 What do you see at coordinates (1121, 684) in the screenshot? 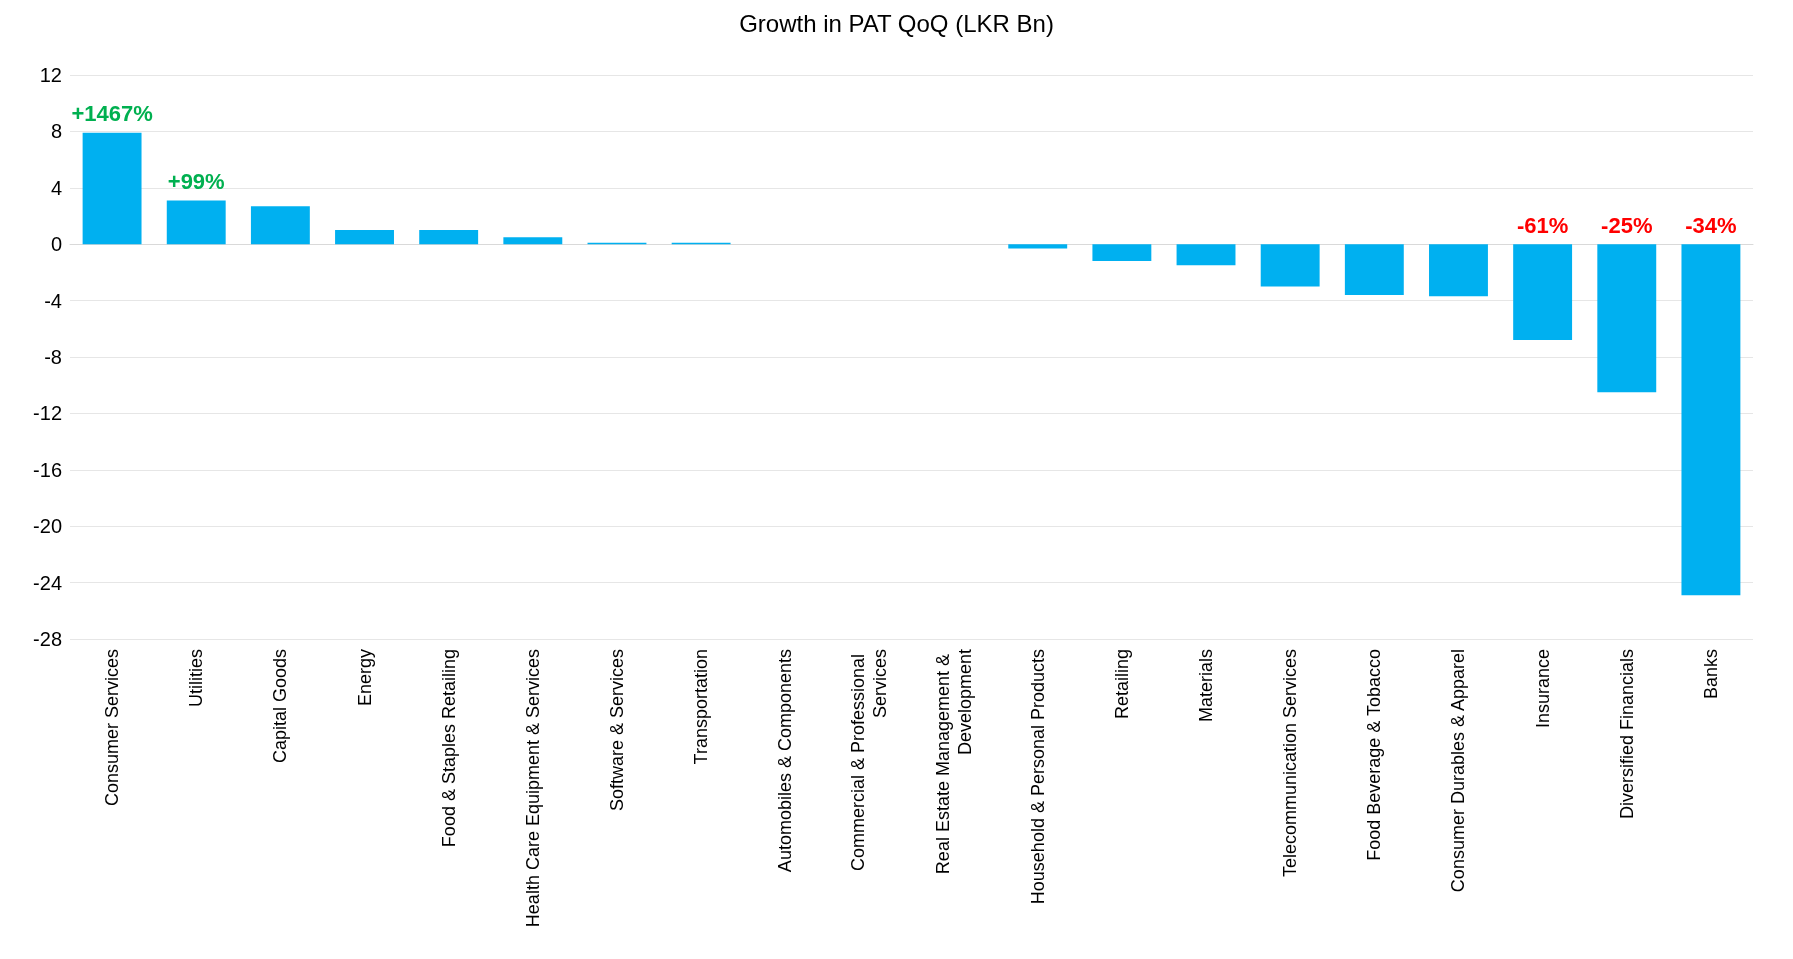
I see `x-tick-label: Retailing` at bounding box center [1121, 684].